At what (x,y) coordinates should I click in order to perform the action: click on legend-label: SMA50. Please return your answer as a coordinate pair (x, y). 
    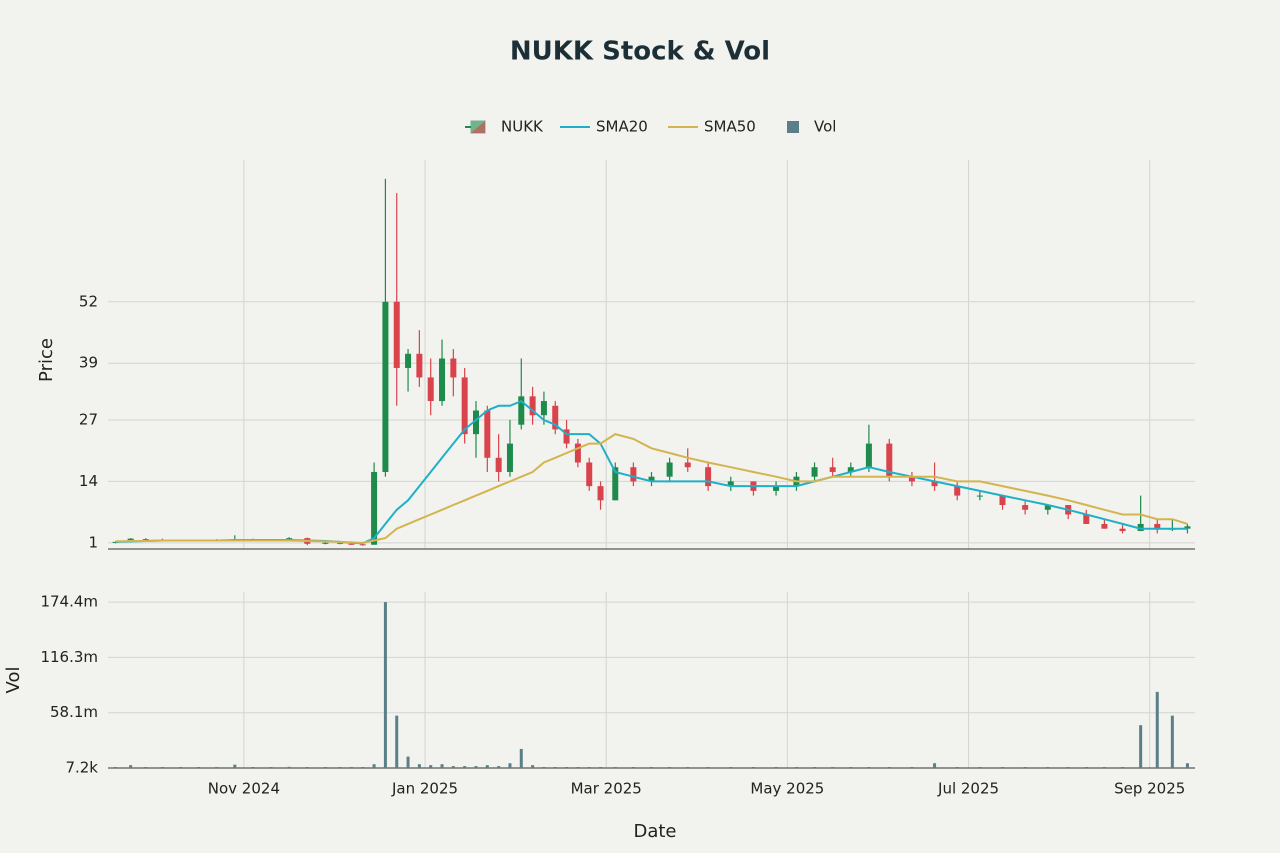
    Looking at the image, I should click on (730, 127).